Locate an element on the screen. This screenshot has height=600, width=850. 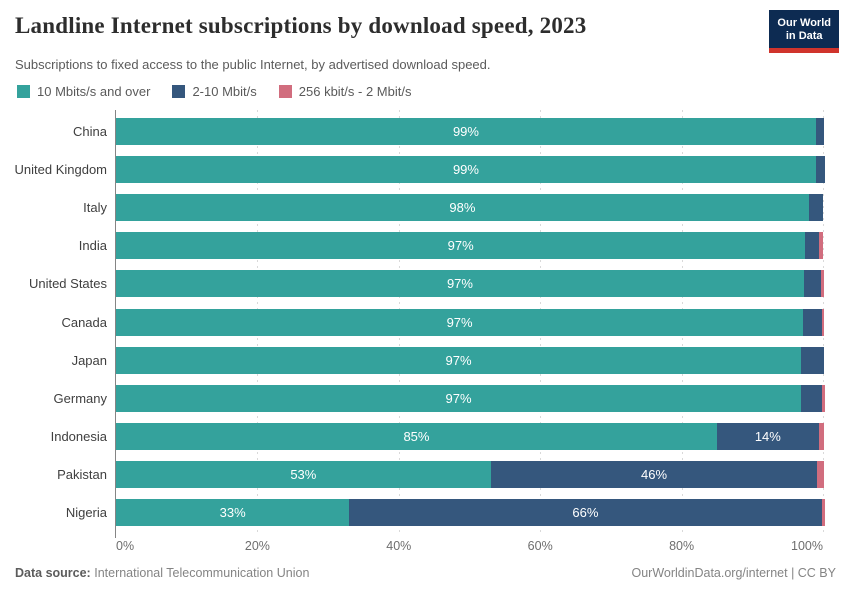
bar-value-label: 98% is located at coordinates (462, 207).